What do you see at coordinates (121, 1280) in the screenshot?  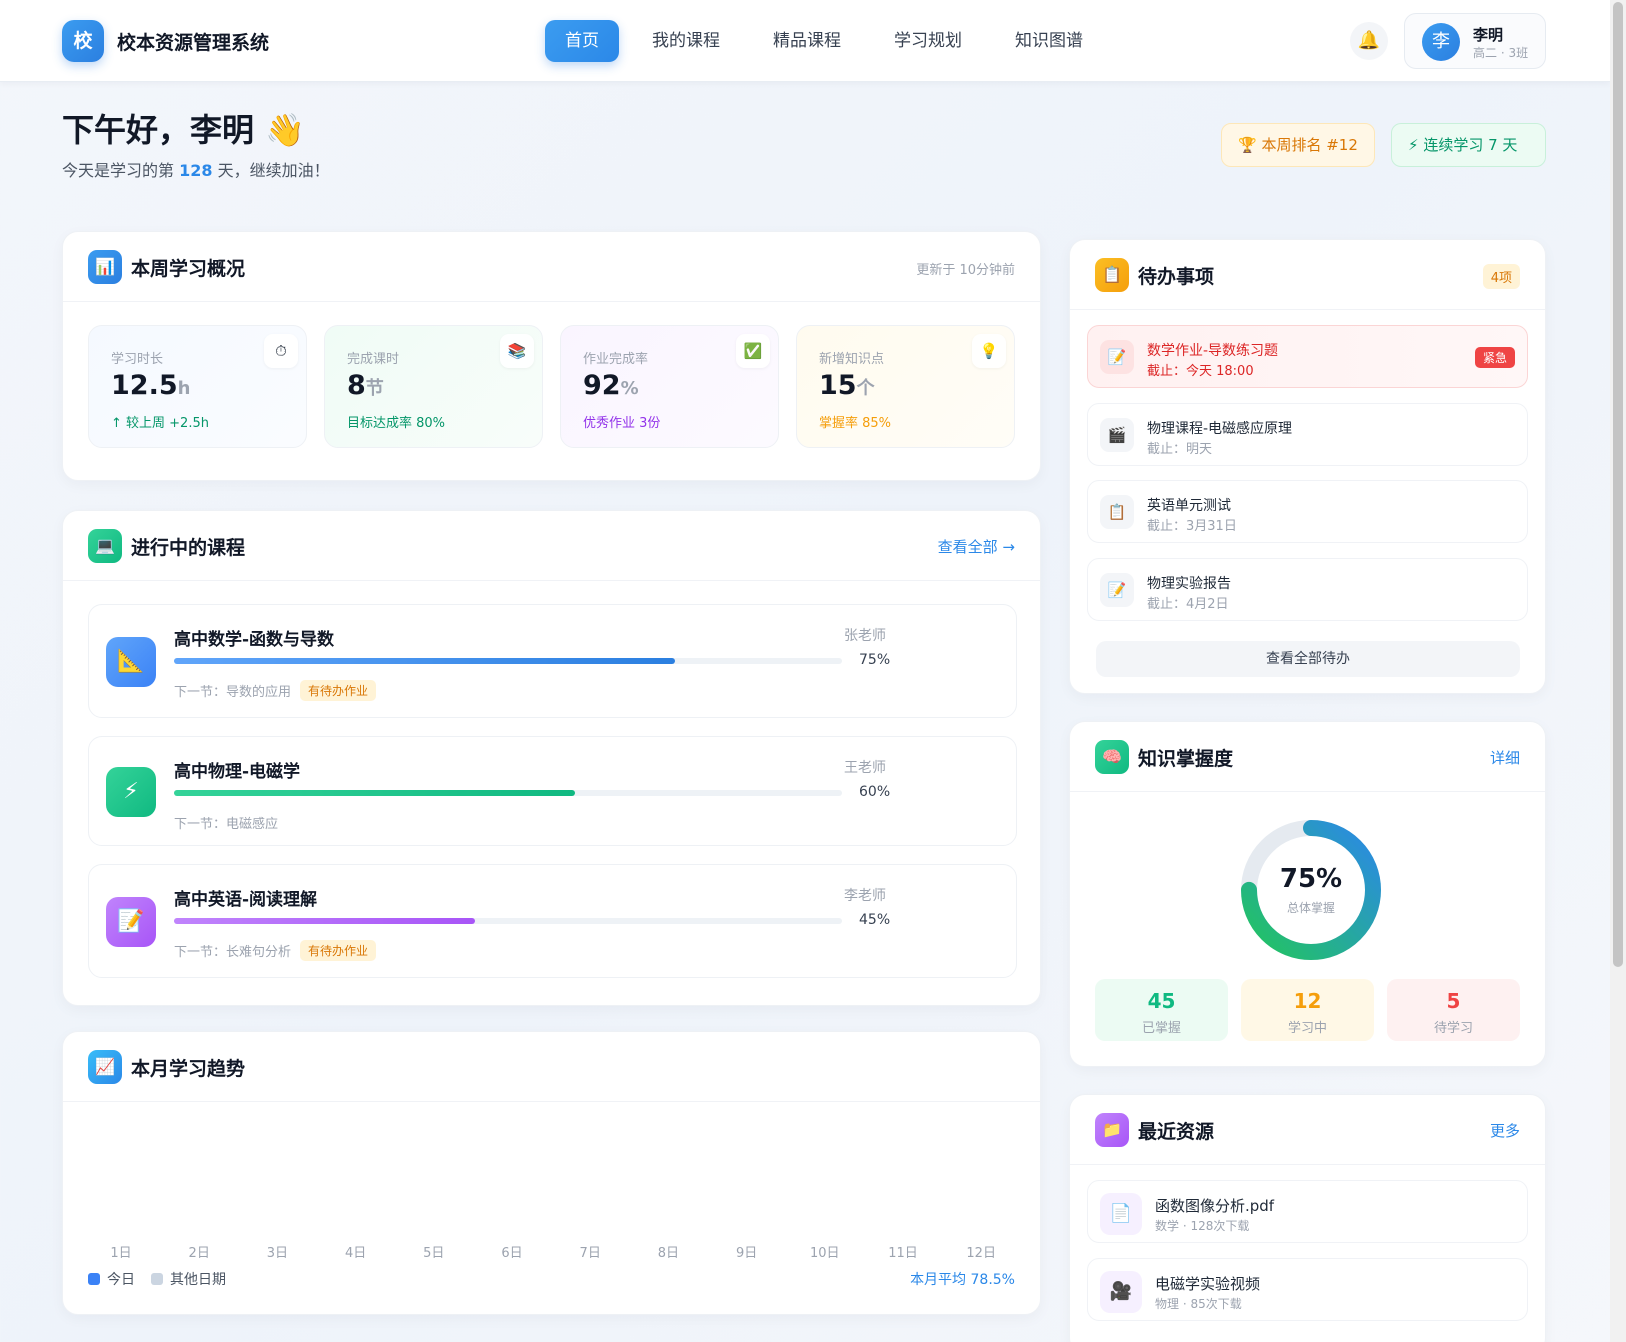 I see `legend-today-label: 今日` at bounding box center [121, 1280].